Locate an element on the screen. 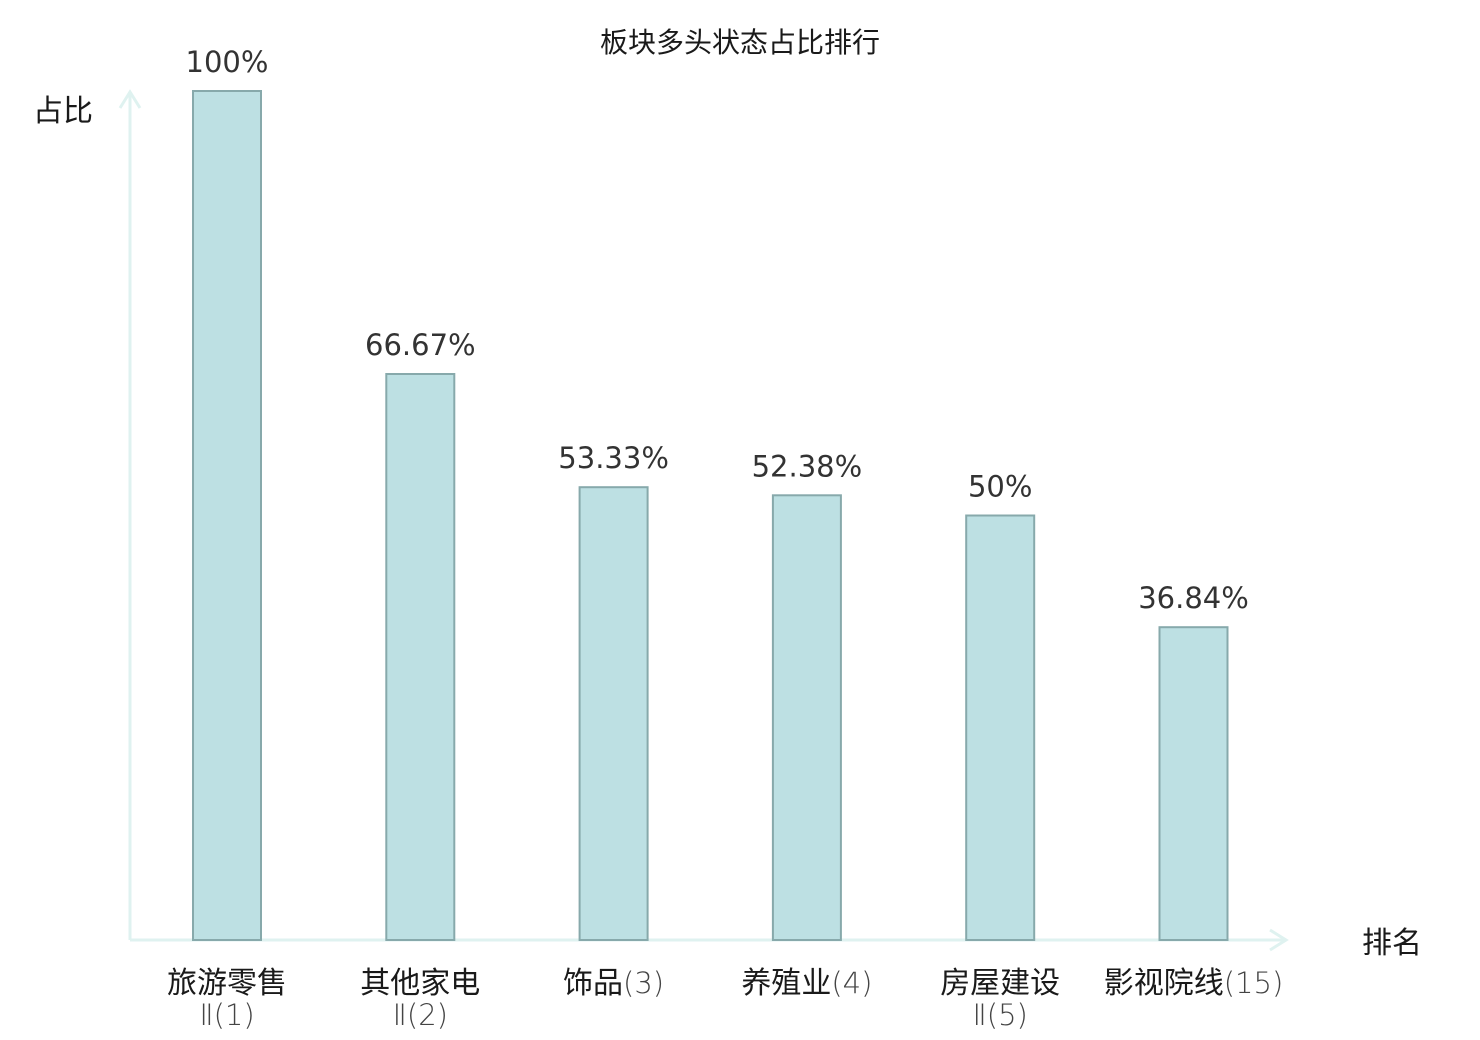  value-label-2: 66.67% is located at coordinates (420, 345).